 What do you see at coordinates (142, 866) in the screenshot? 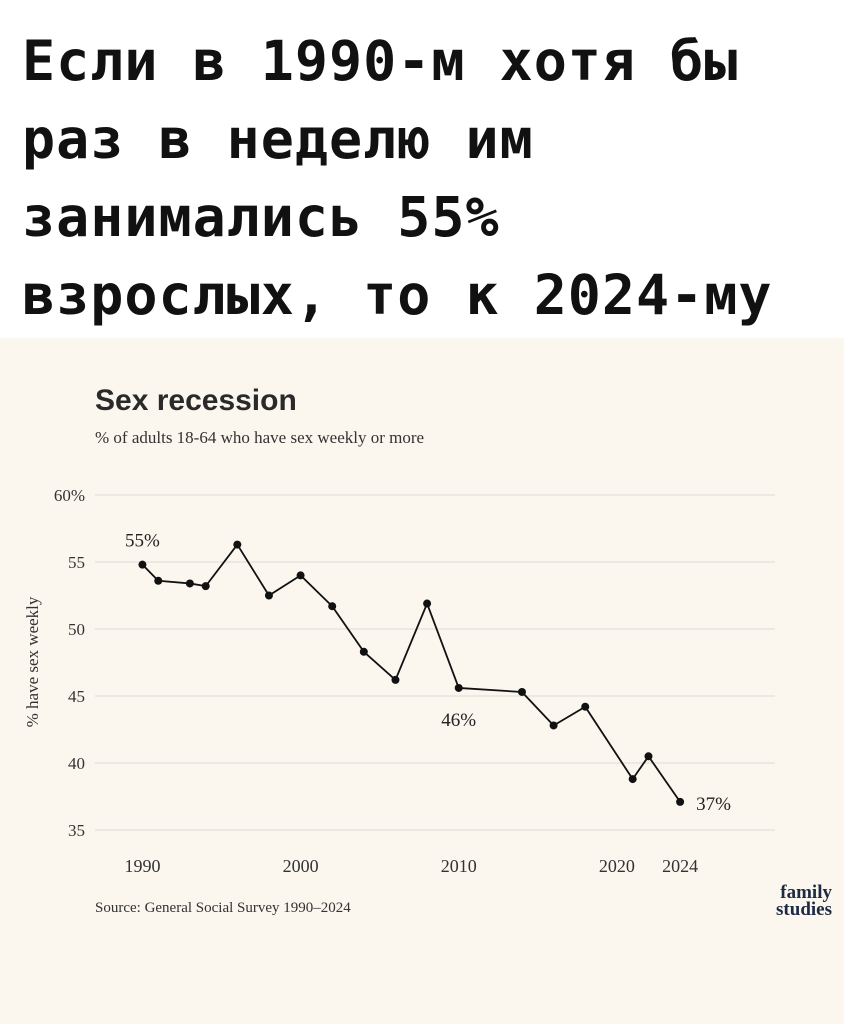
I see `x-tick-label: 1990` at bounding box center [142, 866].